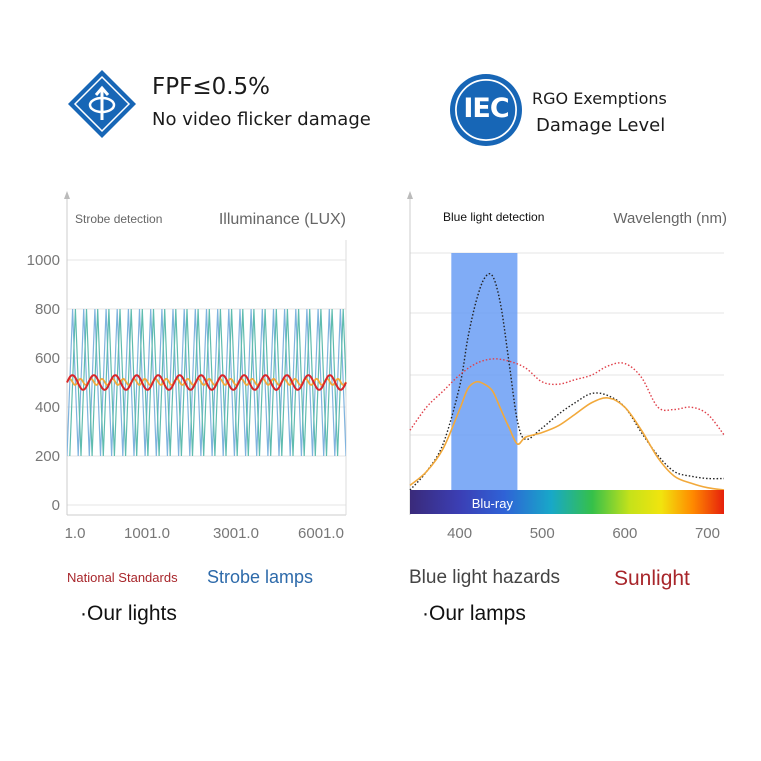  Describe the element at coordinates (47, 407) in the screenshot. I see `y-tick-label: 400` at that location.